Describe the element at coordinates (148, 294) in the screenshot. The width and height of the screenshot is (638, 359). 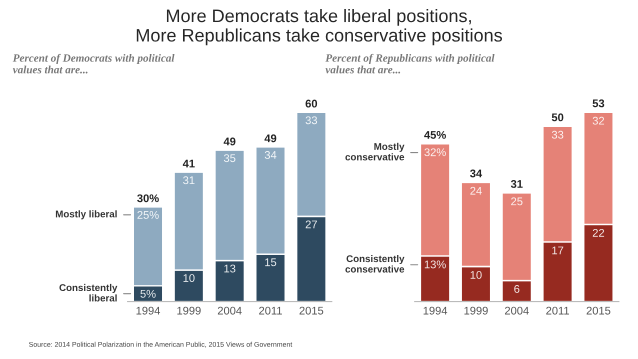
I see `data-label: 5%` at that location.